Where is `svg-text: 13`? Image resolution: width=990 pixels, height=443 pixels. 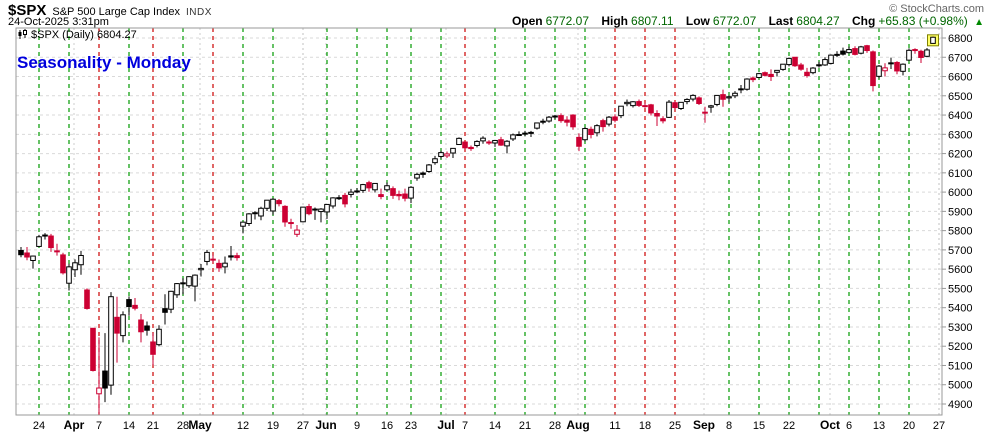 svg-text: 13 is located at coordinates (879, 426).